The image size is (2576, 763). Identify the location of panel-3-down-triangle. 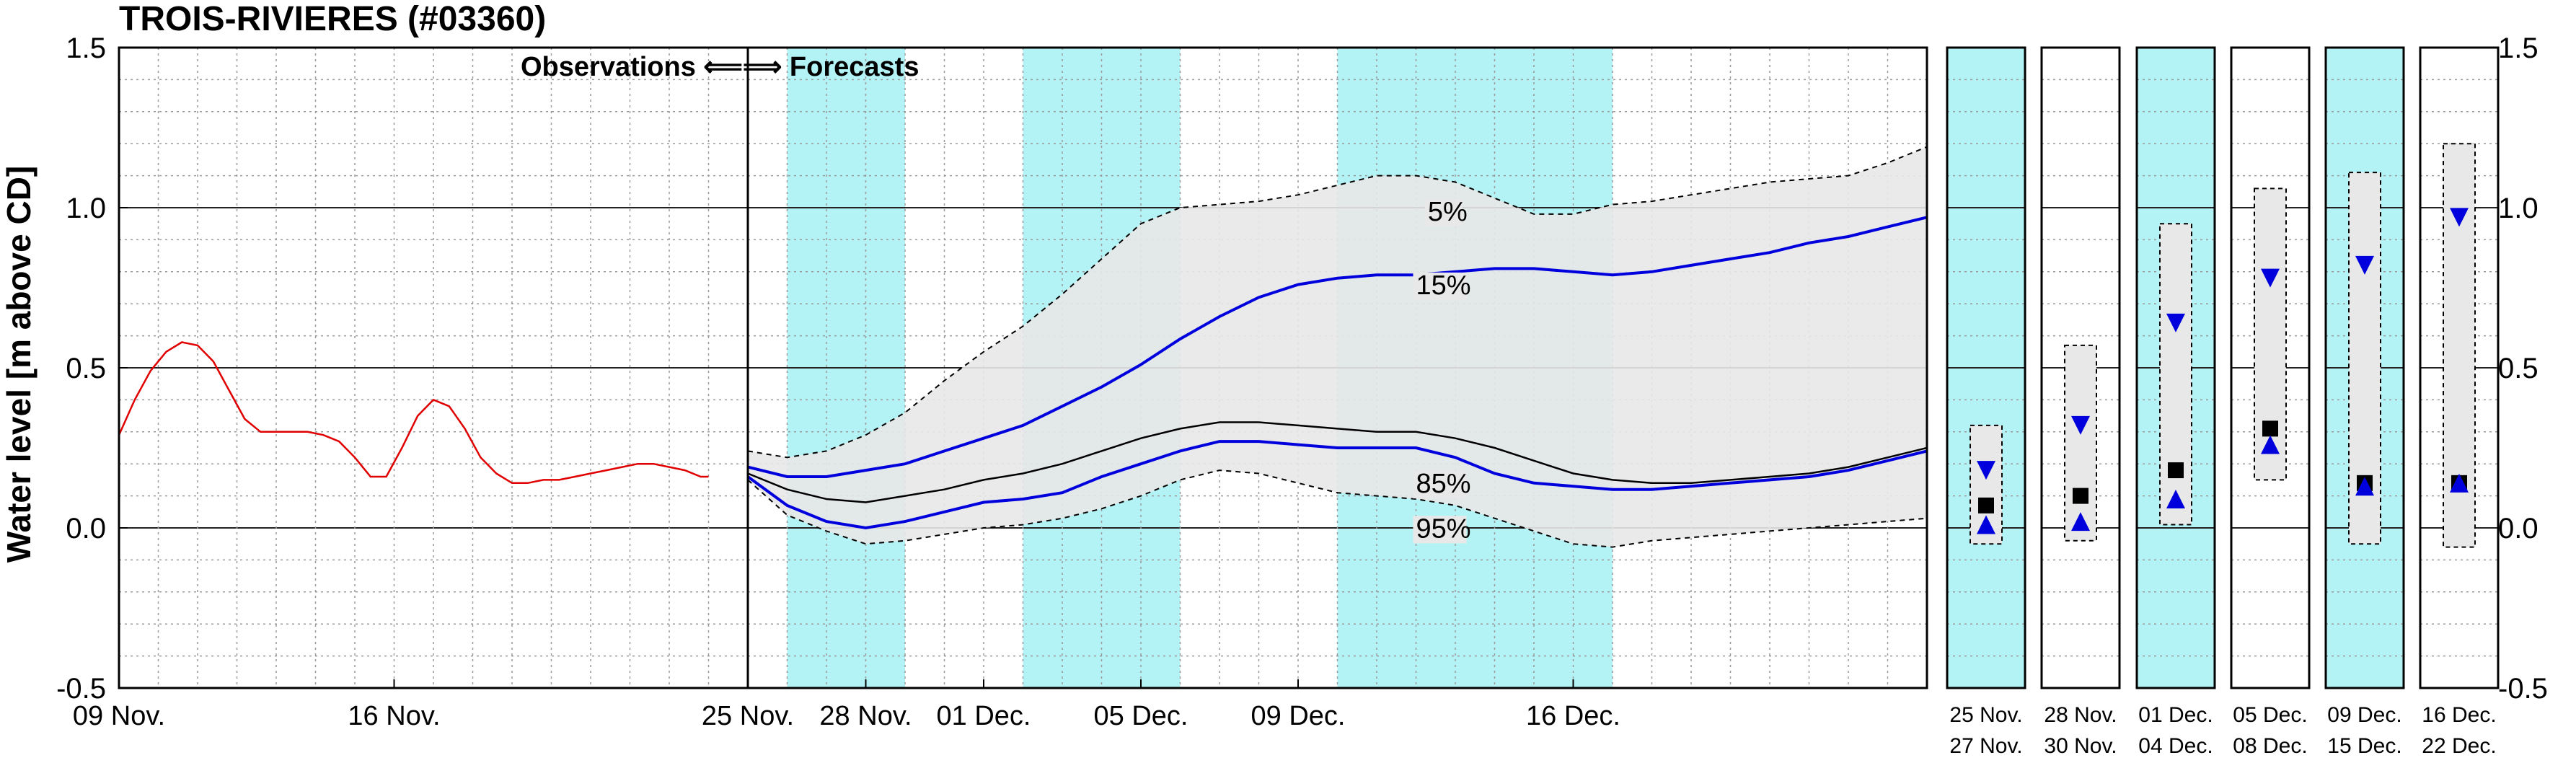
(2270, 278).